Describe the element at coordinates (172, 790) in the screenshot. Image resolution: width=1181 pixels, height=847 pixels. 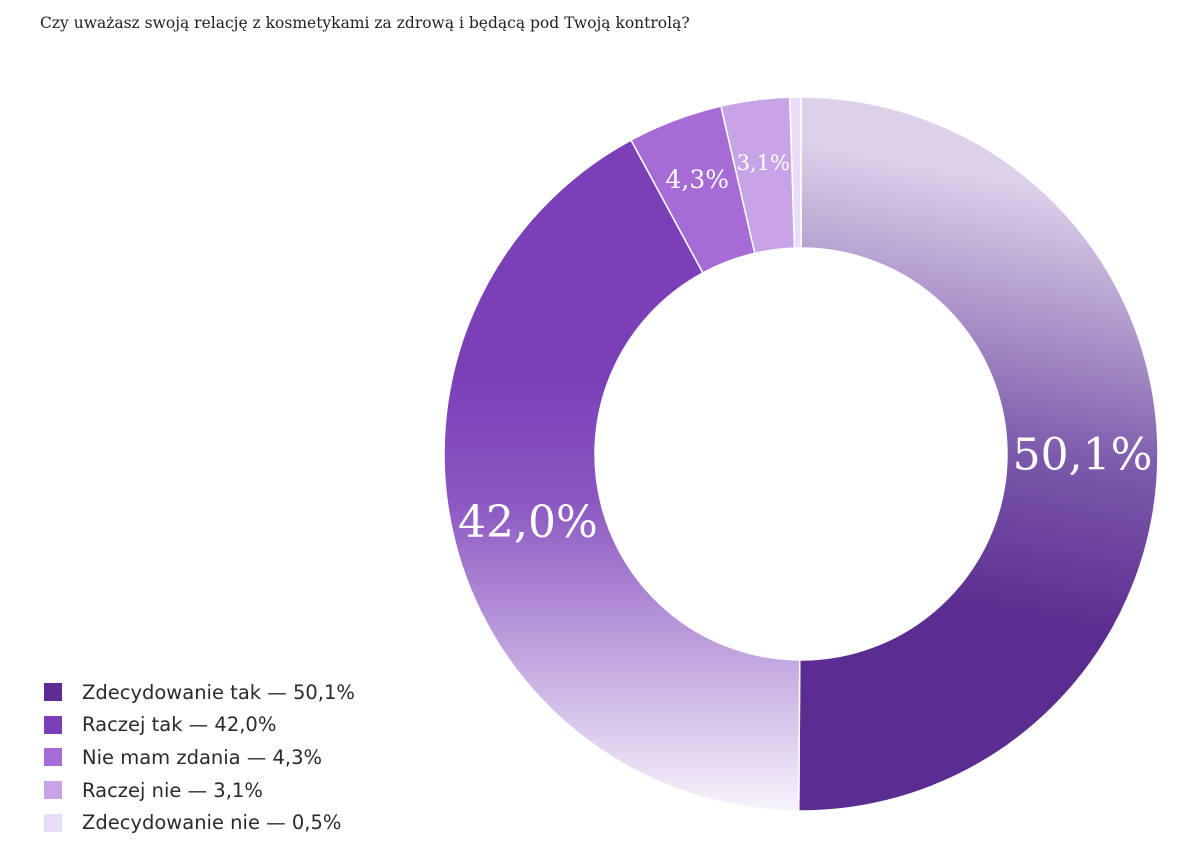
I see `legend-label: Raczej nie — 3,1%` at that location.